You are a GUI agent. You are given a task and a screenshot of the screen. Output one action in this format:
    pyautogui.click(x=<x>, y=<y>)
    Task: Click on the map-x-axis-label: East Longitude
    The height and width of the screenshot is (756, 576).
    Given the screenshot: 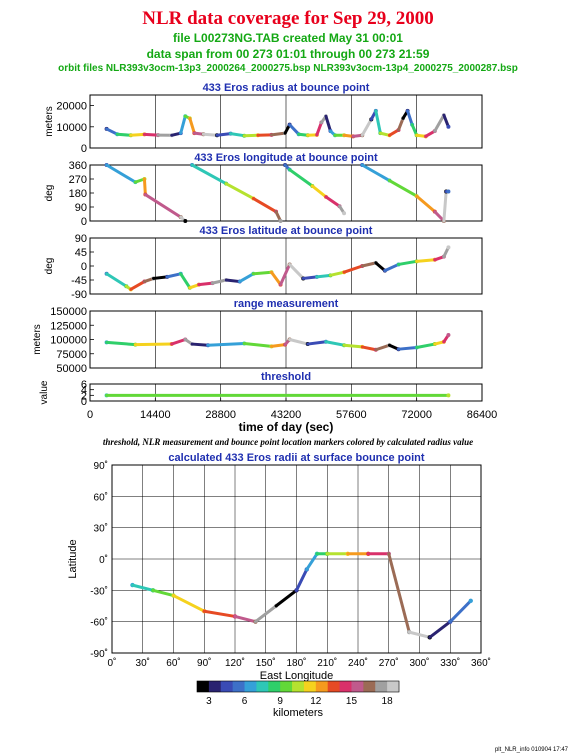 What is the action you would take?
    pyautogui.click(x=296, y=676)
    